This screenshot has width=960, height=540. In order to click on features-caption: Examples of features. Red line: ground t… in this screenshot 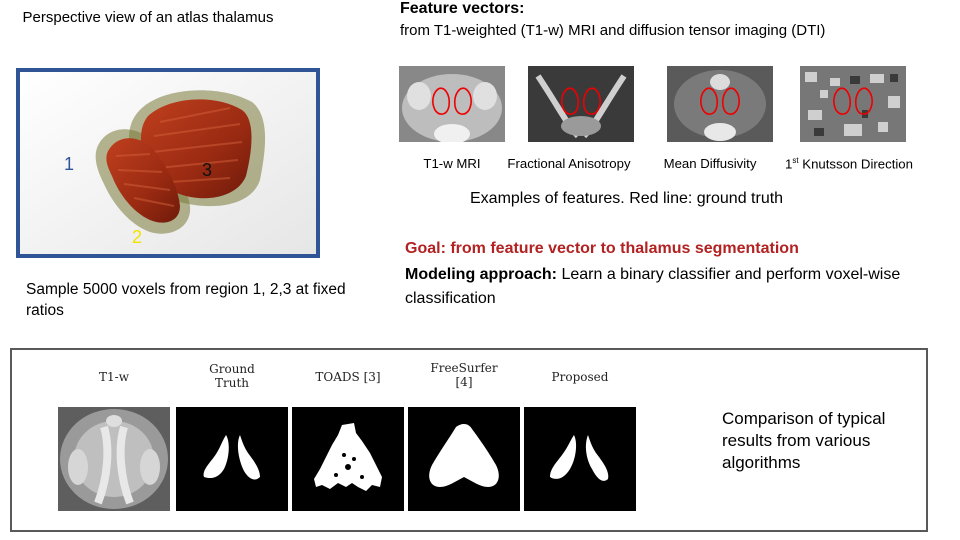, I will do `click(627, 198)`.